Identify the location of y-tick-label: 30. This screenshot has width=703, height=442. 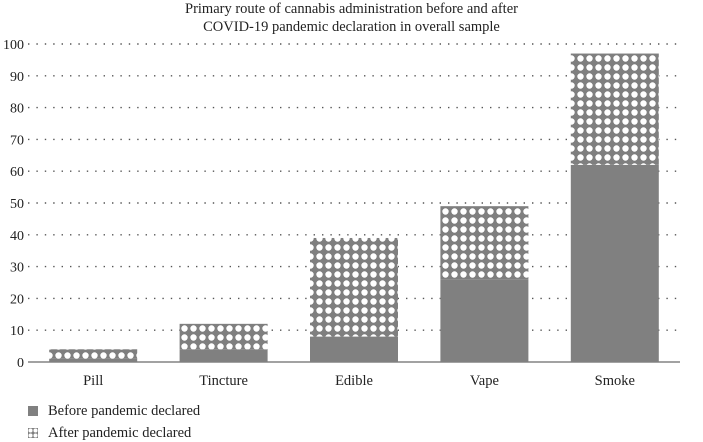
(17, 268).